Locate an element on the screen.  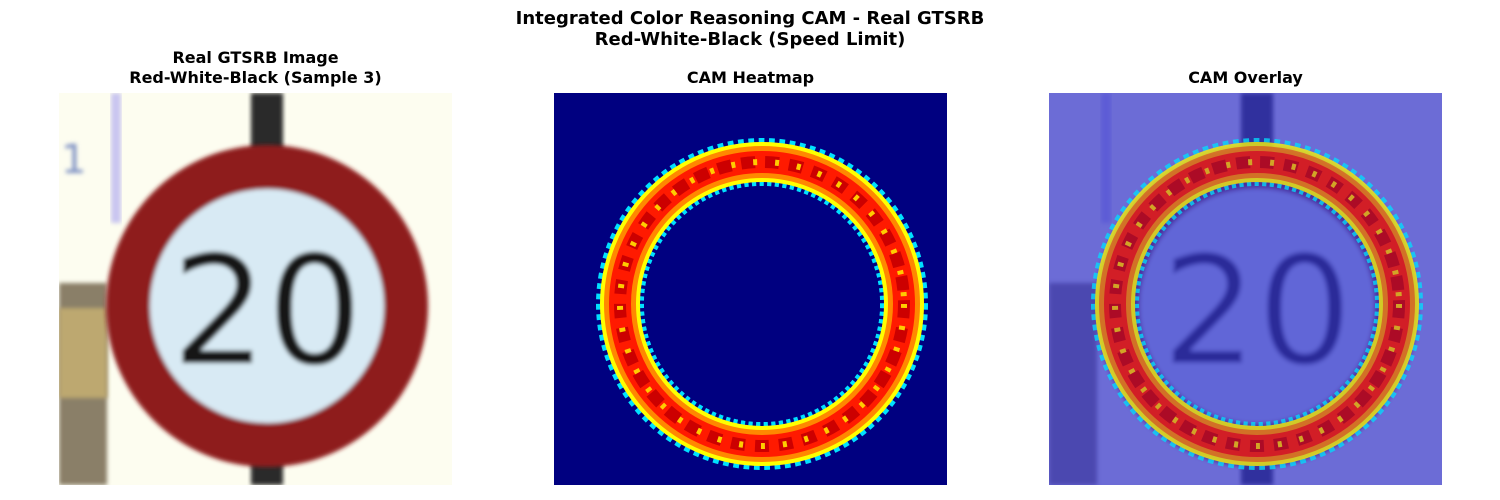
panel-title-overlay-line-1: CAM Overlay is located at coordinates (1245, 77).